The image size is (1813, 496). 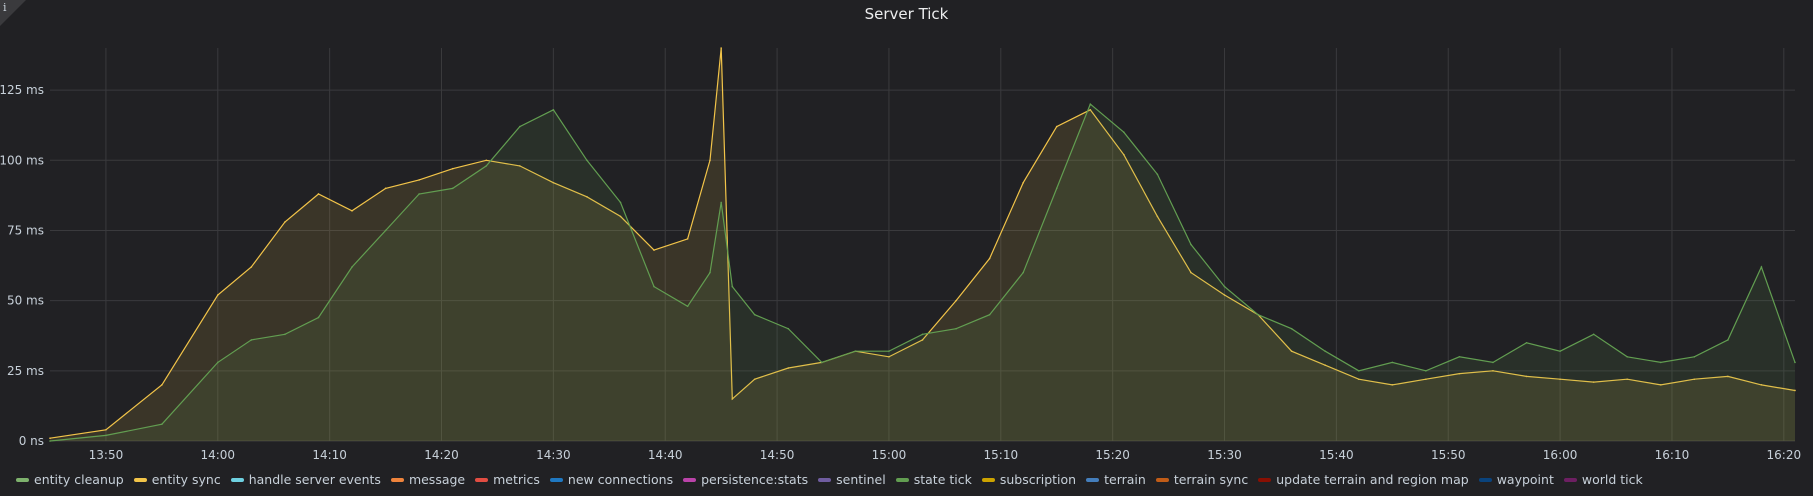 What do you see at coordinates (329, 455) in the screenshot?
I see `x-tick-label: 14:10` at bounding box center [329, 455].